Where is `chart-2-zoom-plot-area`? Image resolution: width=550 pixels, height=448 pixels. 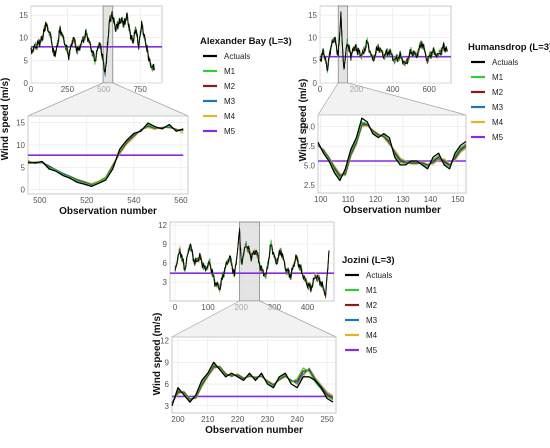
chart-2-zoom-plot-area is located at coordinates (392, 154).